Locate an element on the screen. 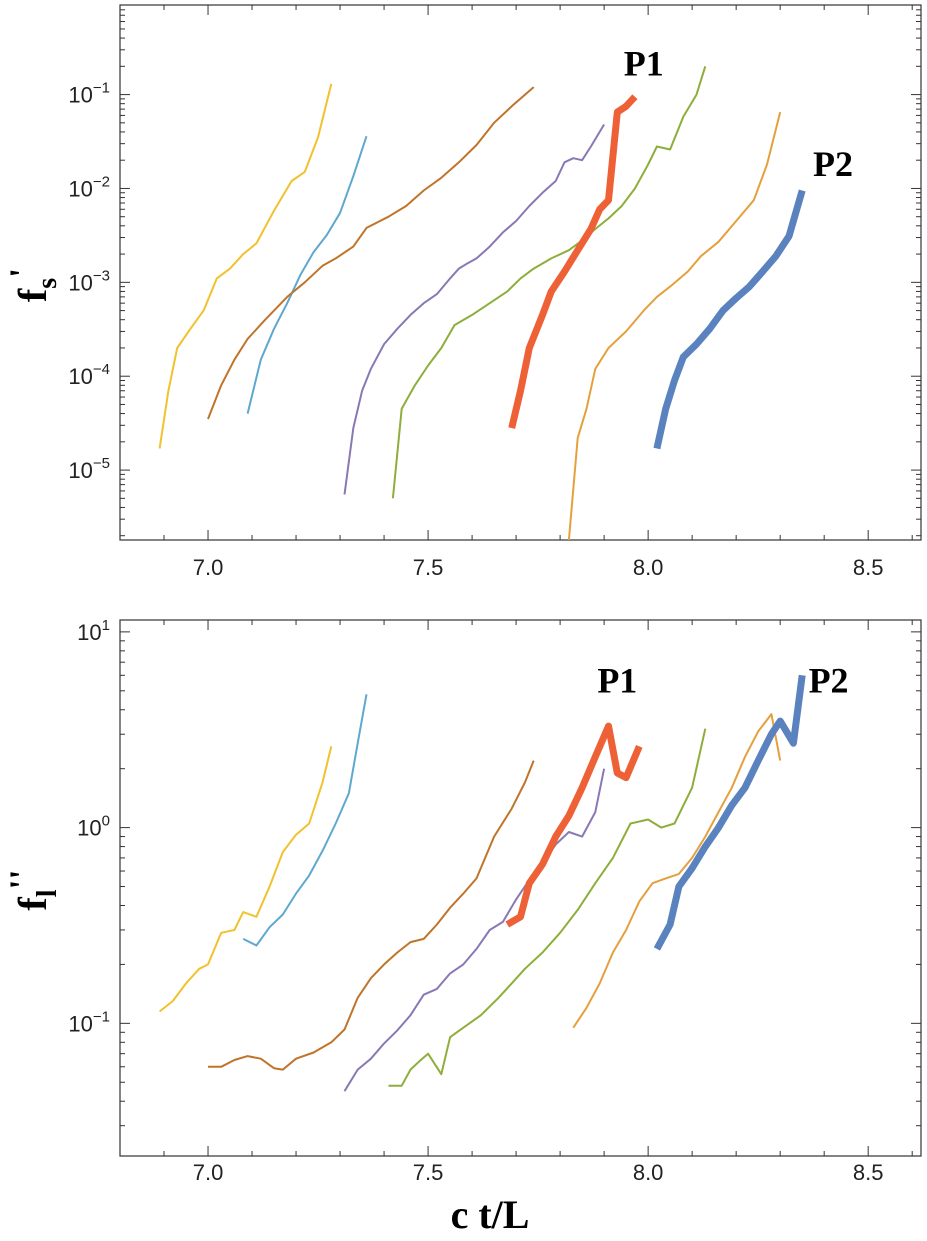 The height and width of the screenshot is (1241, 927). y-axis-label: fs' is located at coordinates (32, 285).